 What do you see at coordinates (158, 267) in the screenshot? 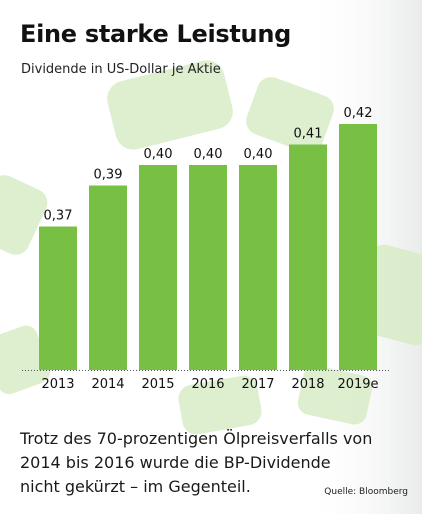
I see `bar-2015` at bounding box center [158, 267].